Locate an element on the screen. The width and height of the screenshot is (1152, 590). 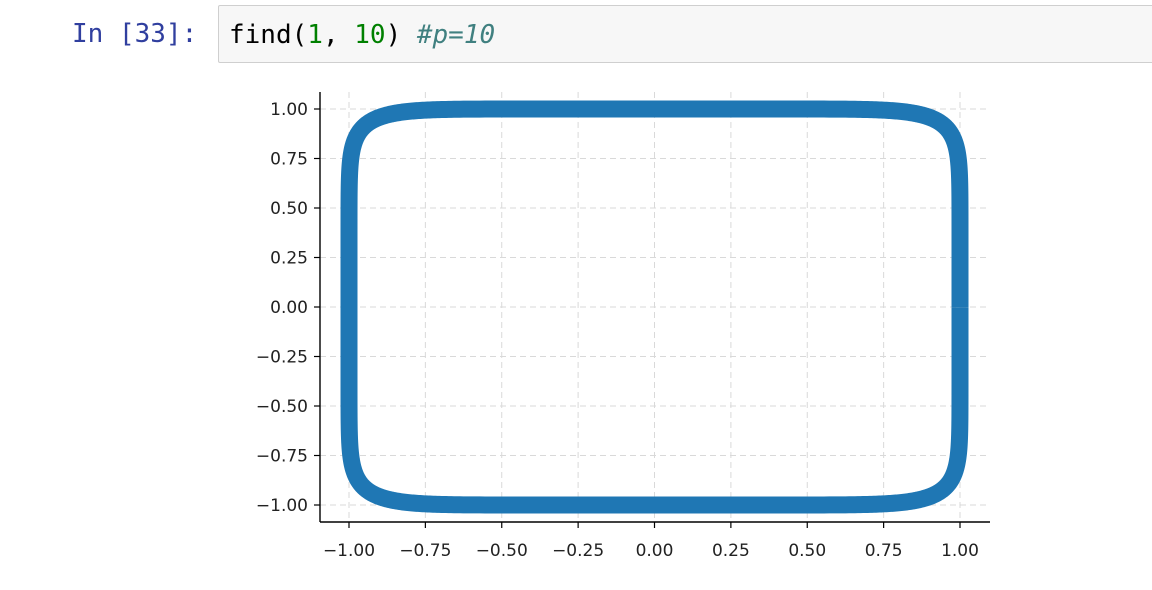
code-close: ) is located at coordinates (401, 35).